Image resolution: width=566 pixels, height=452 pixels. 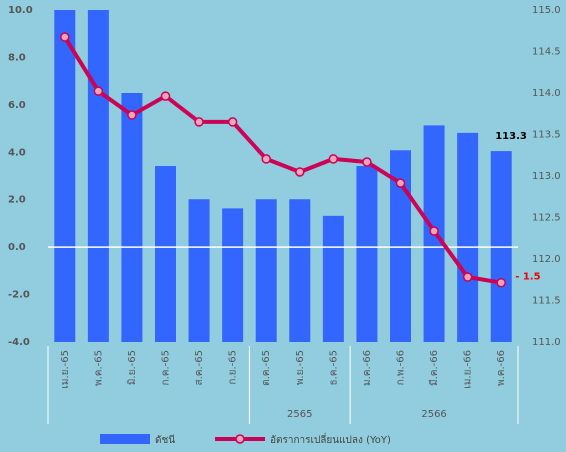 I want to click on x-tick-label: พ.ค.-66, so click(x=501, y=368).